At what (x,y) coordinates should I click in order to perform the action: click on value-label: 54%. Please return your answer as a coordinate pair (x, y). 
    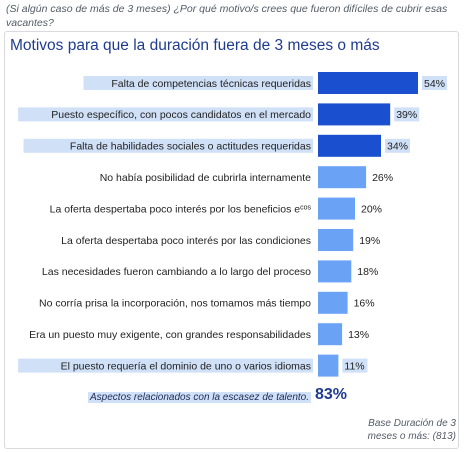
    Looking at the image, I should click on (434, 84).